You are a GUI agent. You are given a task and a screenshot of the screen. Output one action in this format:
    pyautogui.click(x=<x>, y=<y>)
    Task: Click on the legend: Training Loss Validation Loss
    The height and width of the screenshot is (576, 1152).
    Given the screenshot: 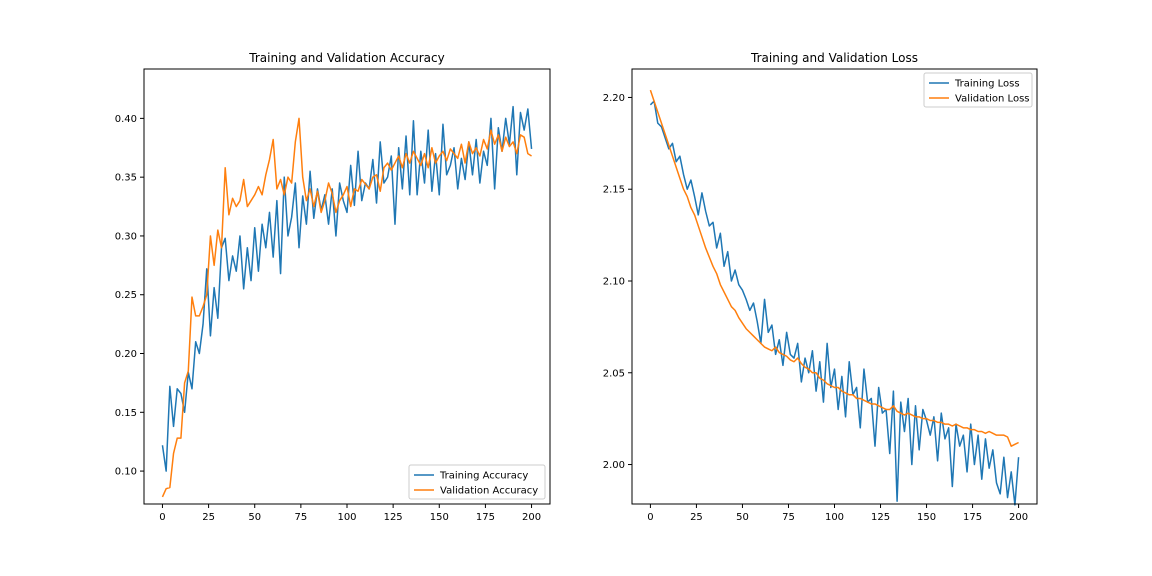 What is the action you would take?
    pyautogui.click(x=978, y=90)
    